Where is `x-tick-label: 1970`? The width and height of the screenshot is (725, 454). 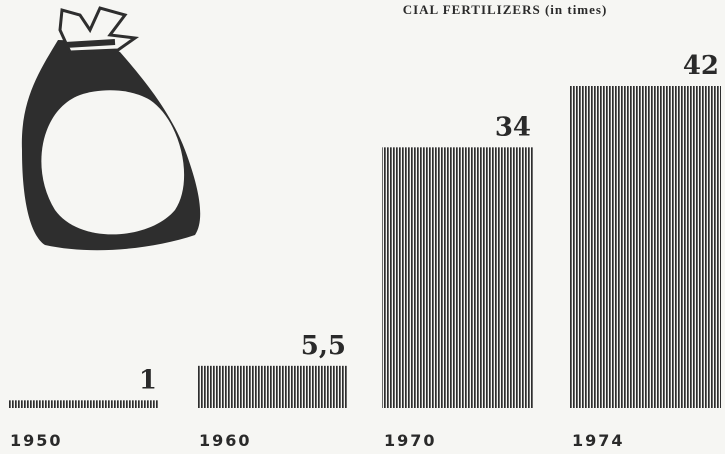 x-tick-label: 1970 is located at coordinates (410, 440).